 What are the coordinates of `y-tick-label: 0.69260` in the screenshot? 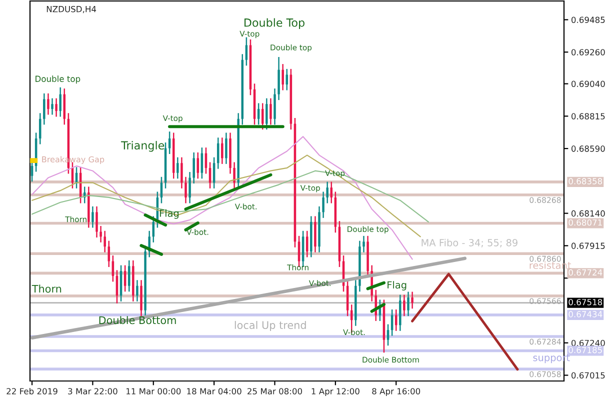 It's located at (588, 52).